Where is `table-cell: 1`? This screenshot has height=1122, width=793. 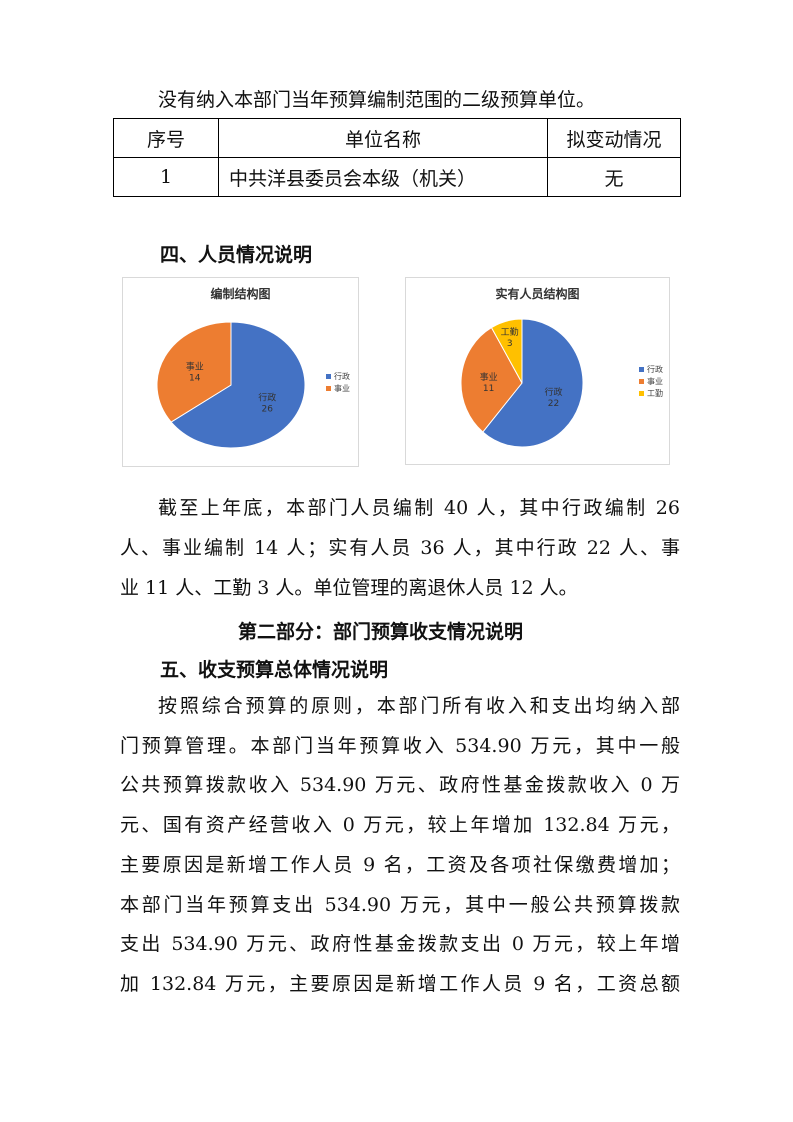 table-cell: 1 is located at coordinates (166, 177).